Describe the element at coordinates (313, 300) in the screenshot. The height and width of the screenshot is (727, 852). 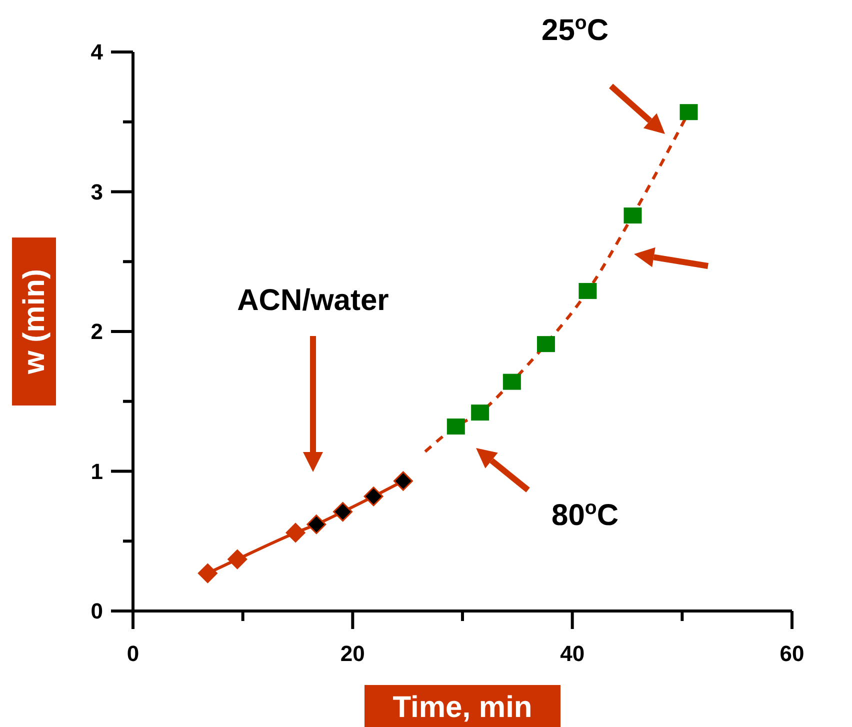
I see `annotation: ACN/water` at that location.